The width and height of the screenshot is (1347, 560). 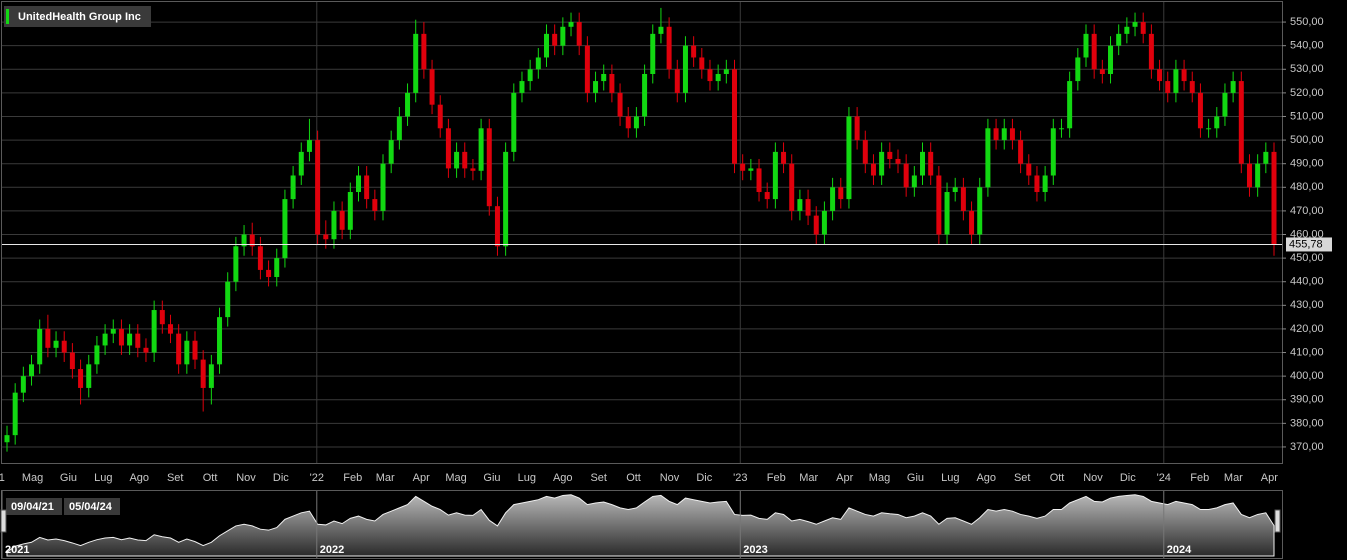 What do you see at coordinates (1307, 140) in the screenshot?
I see `y-tick-label: 500,00` at bounding box center [1307, 140].